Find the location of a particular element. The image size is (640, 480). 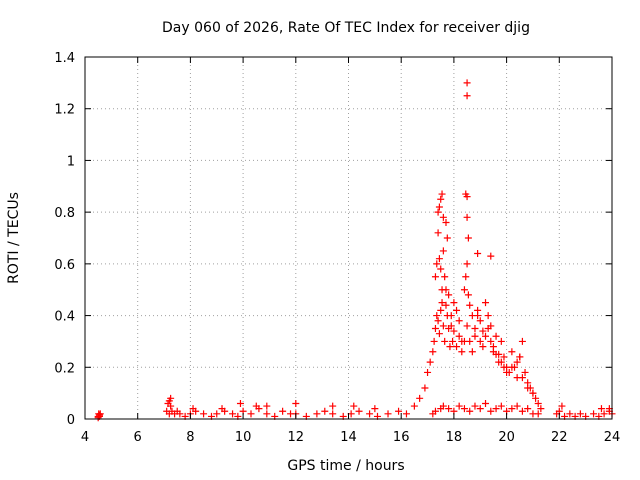

x-tick-label: 4 is located at coordinates (85, 437).